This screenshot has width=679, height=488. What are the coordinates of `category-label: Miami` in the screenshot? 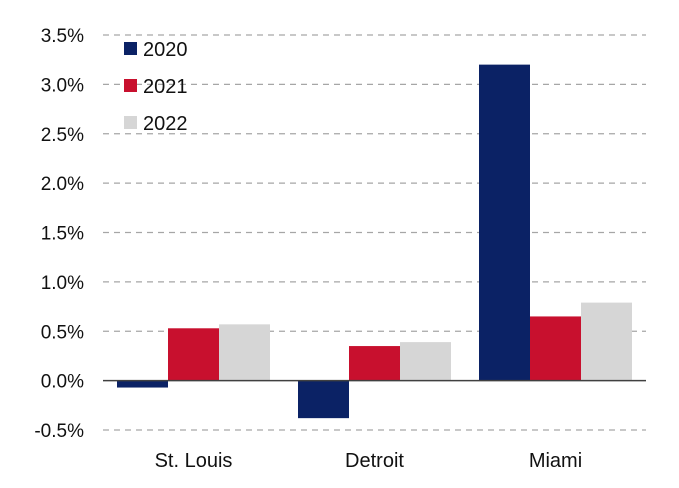 It's located at (555, 461).